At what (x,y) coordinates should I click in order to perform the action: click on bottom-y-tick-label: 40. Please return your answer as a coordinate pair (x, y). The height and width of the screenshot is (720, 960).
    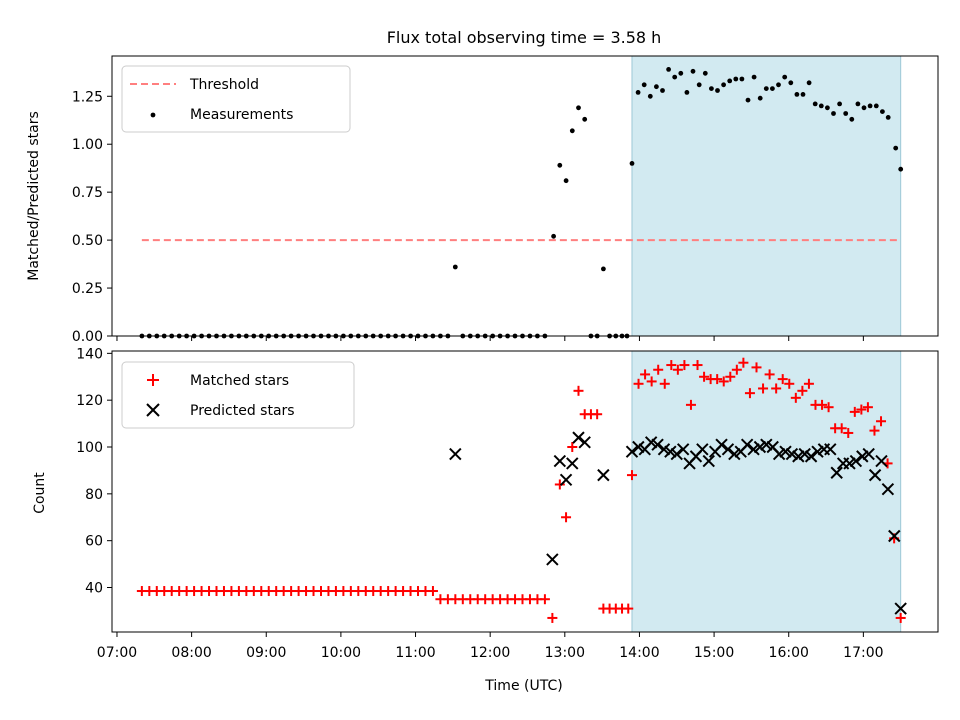
    Looking at the image, I should click on (94, 589).